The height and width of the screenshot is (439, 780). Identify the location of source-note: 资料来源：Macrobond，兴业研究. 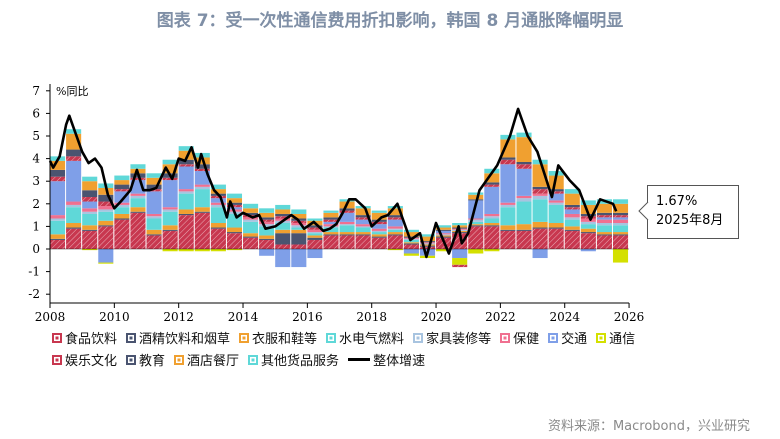
(648, 426).